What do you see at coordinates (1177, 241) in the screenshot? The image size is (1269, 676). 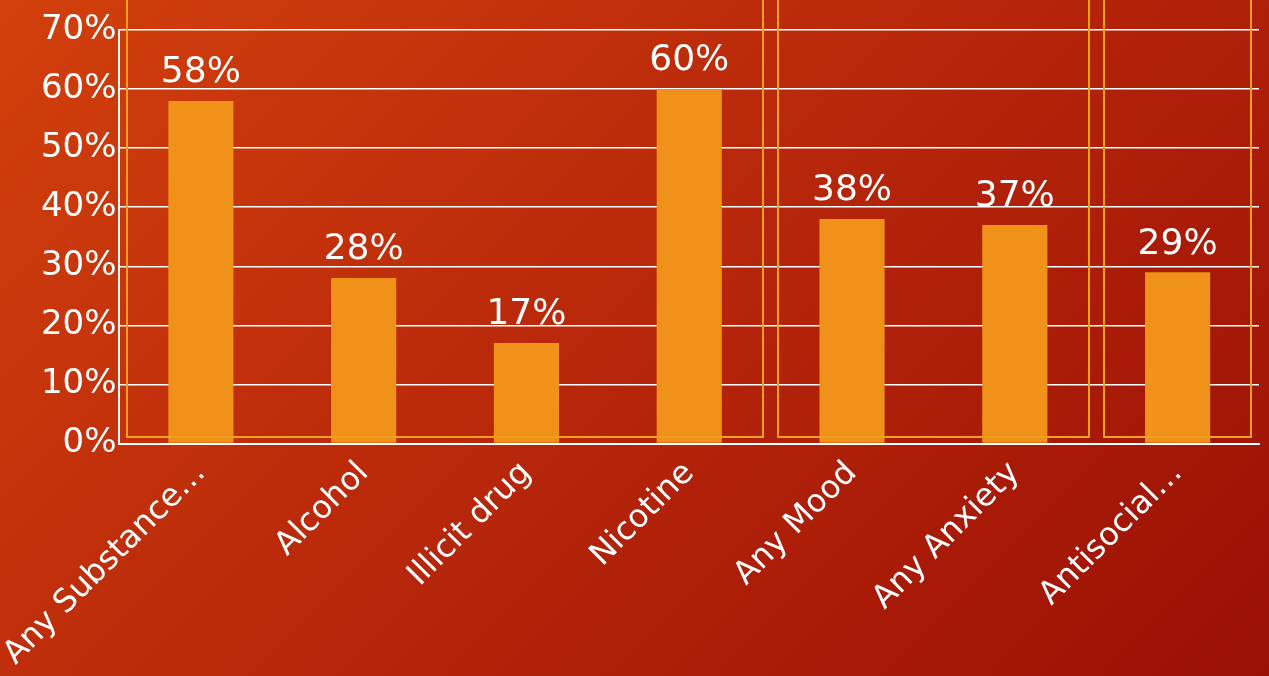 I see `data-label: 29%` at bounding box center [1177, 241].